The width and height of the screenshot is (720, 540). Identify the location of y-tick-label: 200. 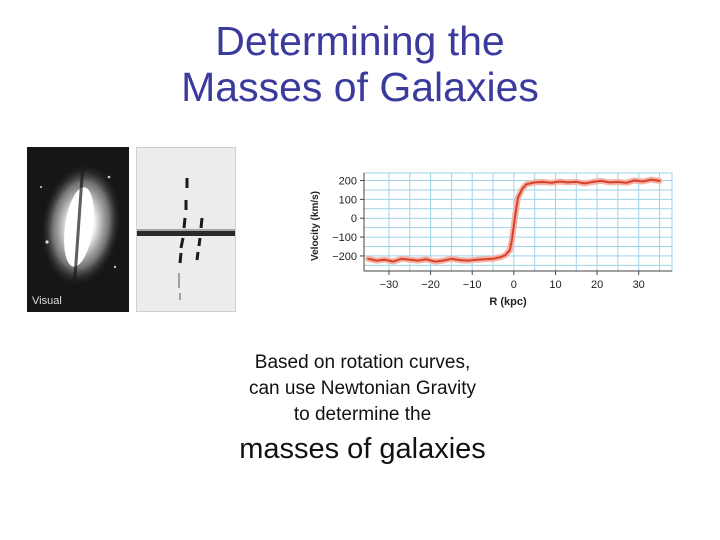
(348, 182).